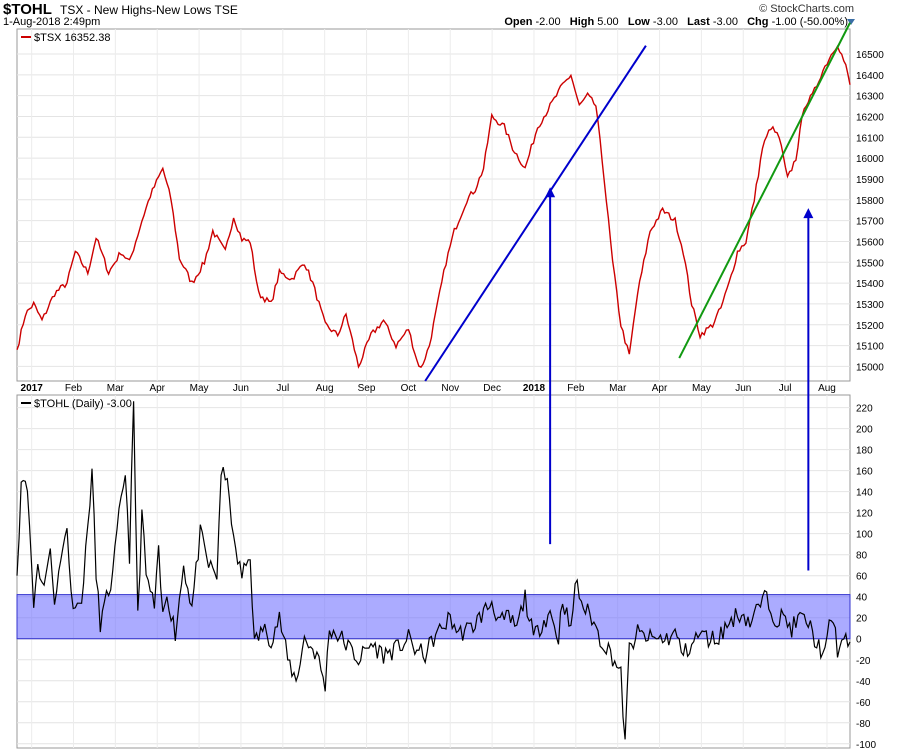 Image resolution: width=900 pixels, height=750 pixels. I want to click on breadth-y-tick-label: 20, so click(862, 619).